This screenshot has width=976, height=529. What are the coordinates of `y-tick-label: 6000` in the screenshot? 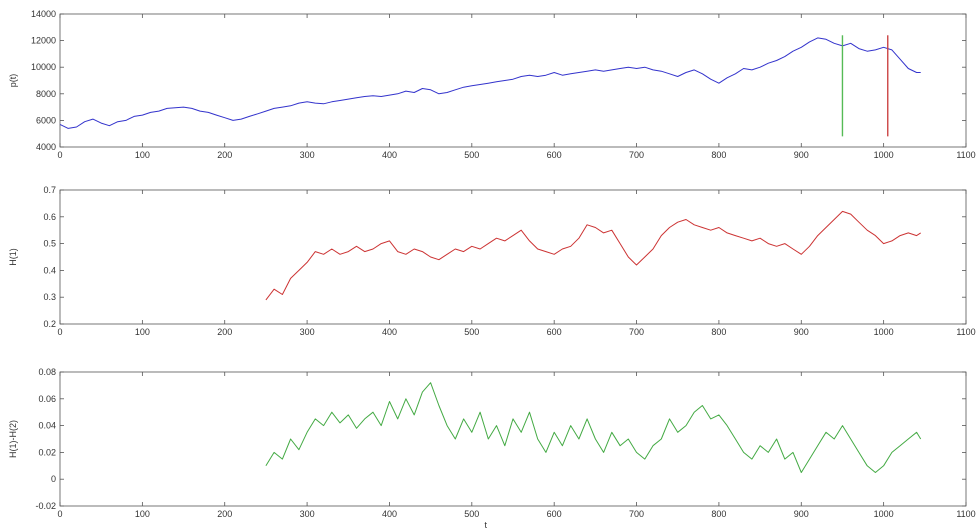 It's located at (46, 120).